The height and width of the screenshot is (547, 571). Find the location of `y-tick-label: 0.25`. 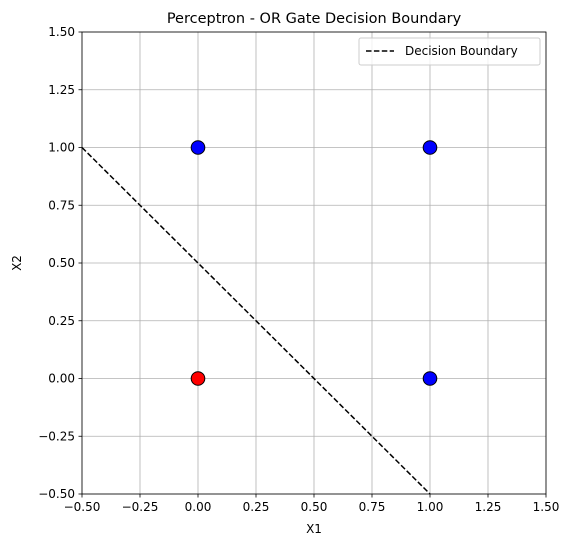

y-tick-label: 0.25 is located at coordinates (61, 321).